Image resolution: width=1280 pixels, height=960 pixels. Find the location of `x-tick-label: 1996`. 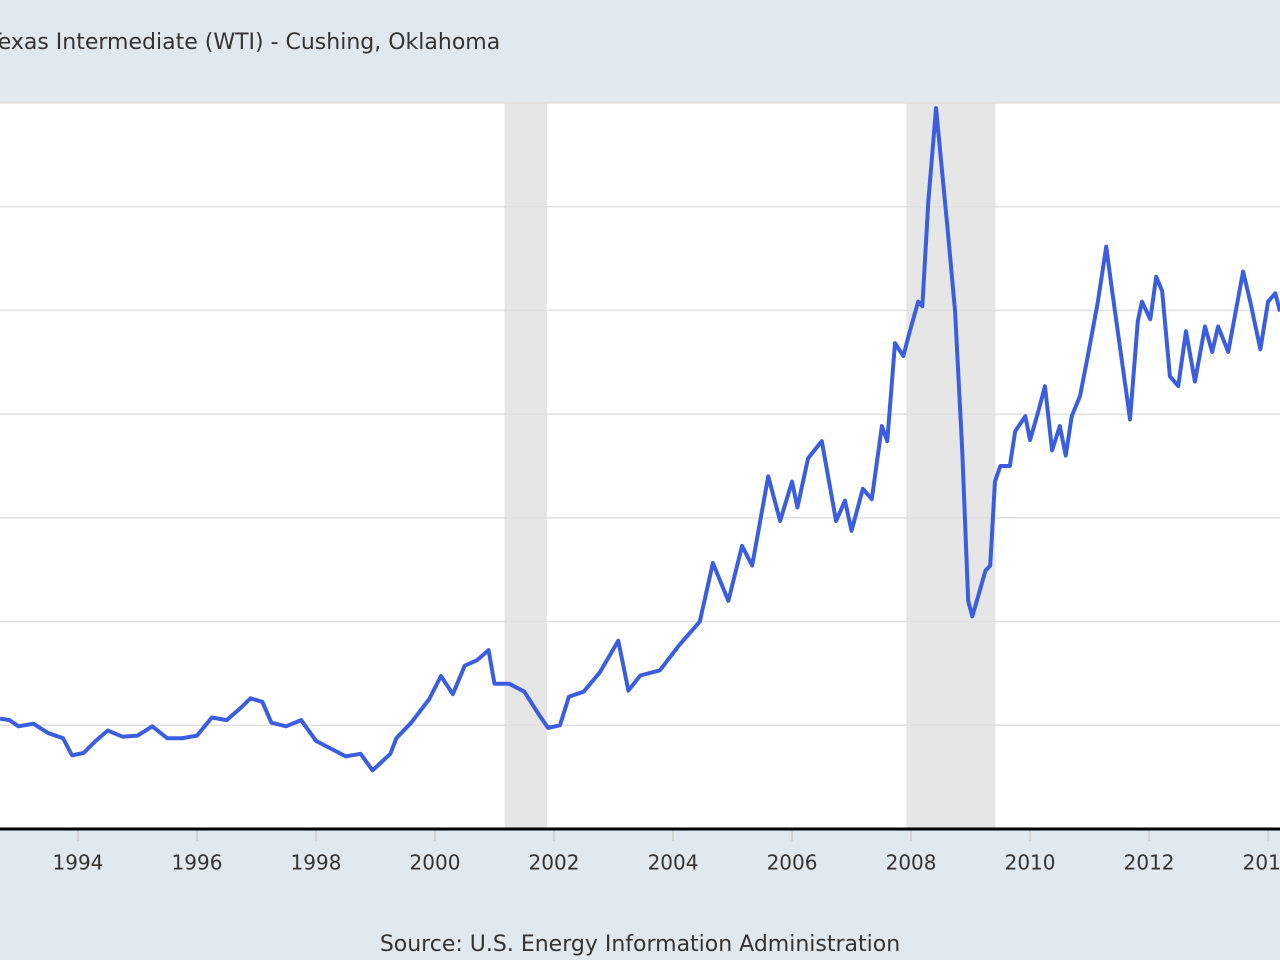

x-tick-label: 1996 is located at coordinates (197, 863).